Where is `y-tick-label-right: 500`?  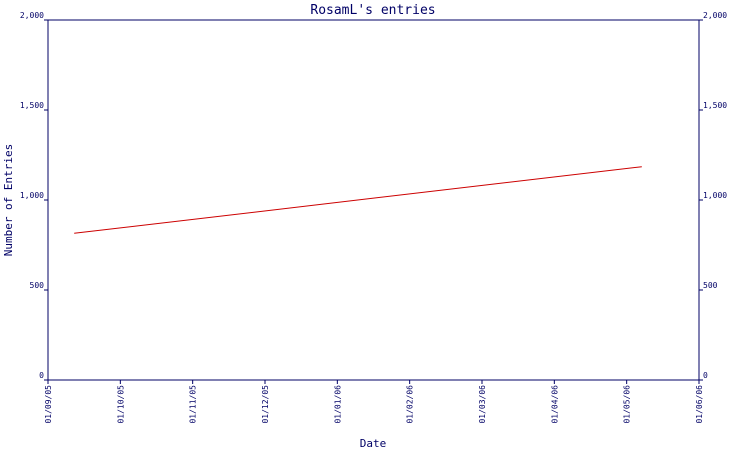
y-tick-label-right: 500 is located at coordinates (710, 285).